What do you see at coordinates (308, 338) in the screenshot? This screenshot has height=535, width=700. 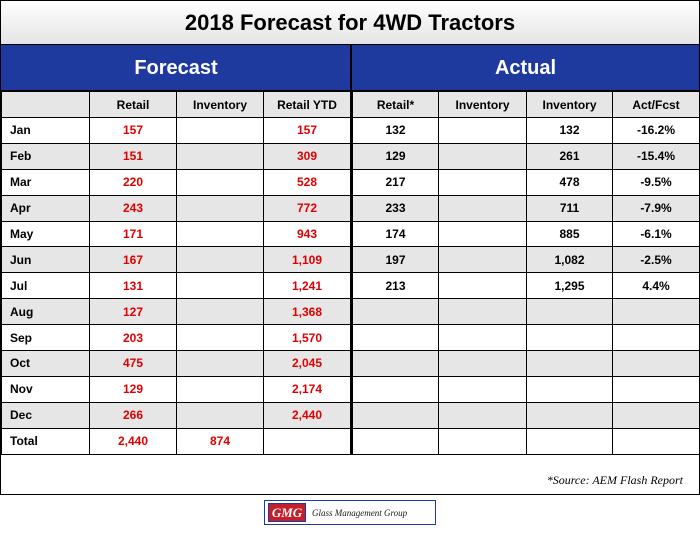 I see `cell-forecast-retail-ytd: 1,570` at bounding box center [308, 338].